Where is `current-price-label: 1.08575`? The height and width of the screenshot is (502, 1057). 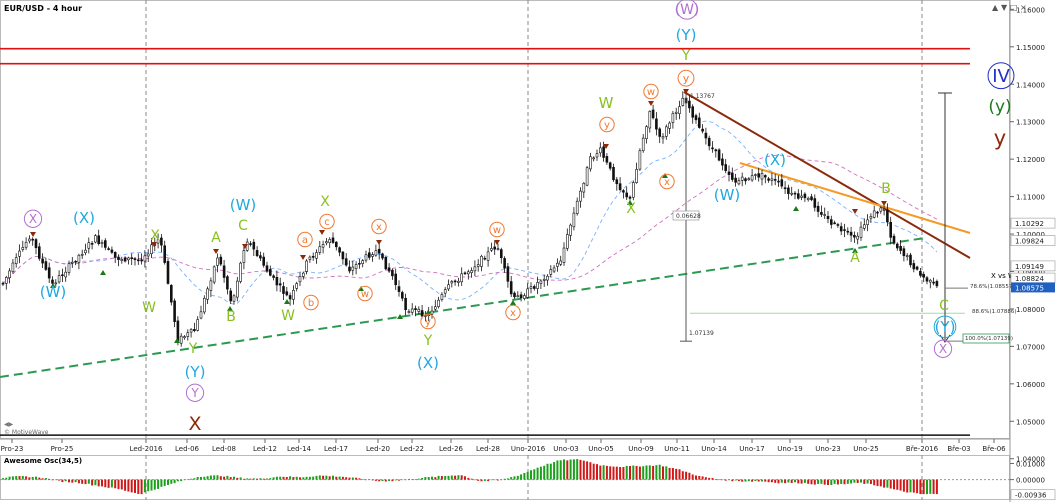
current-price-label: 1.08575 is located at coordinates (1029, 288).